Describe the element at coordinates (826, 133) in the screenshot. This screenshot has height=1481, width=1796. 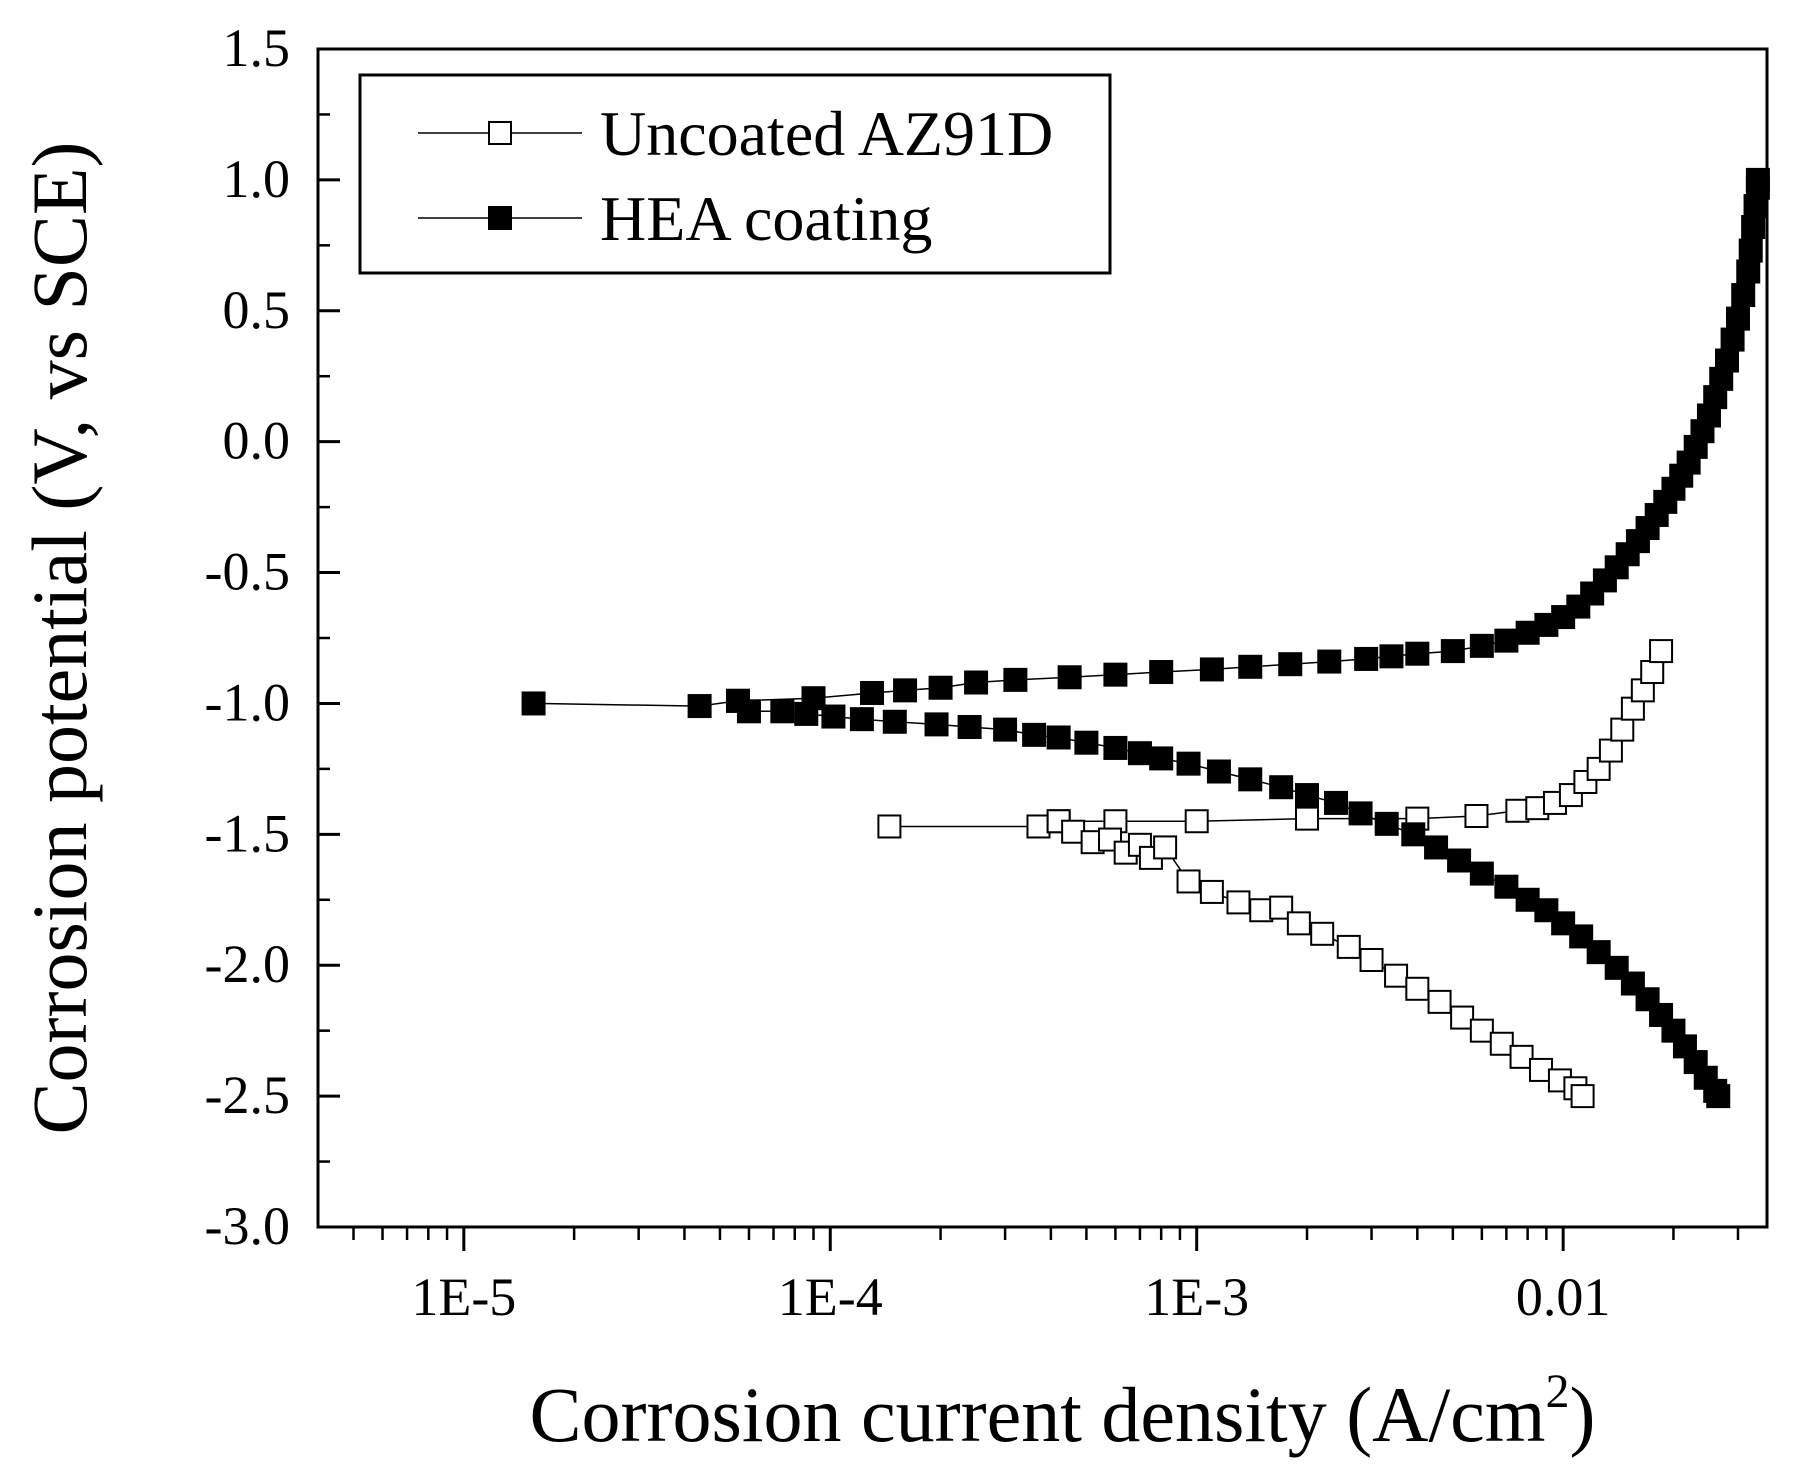
I see `legend-label: Uncoated AZ91D` at that location.